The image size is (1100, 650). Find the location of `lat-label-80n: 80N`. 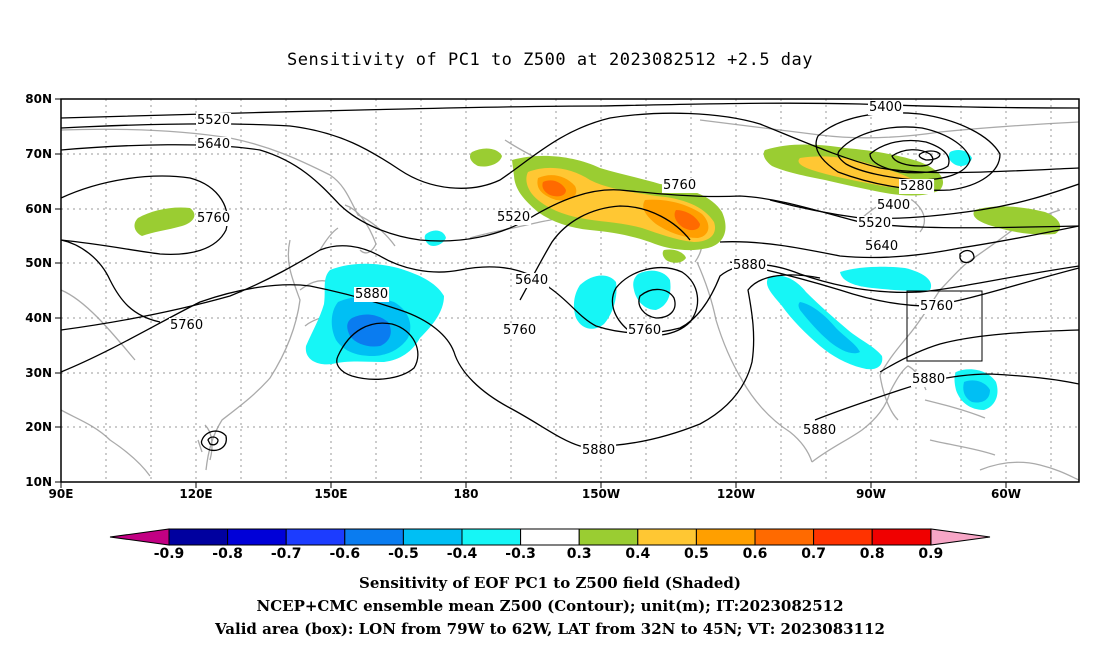

lat-label-80n: 80N is located at coordinates (38, 99).